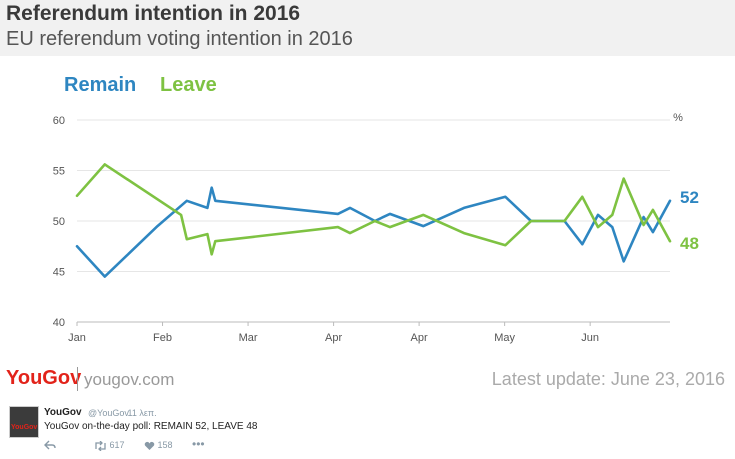 The image size is (735, 459). Describe the element at coordinates (24, 422) in the screenshot. I see `avatar: YouGov` at that location.